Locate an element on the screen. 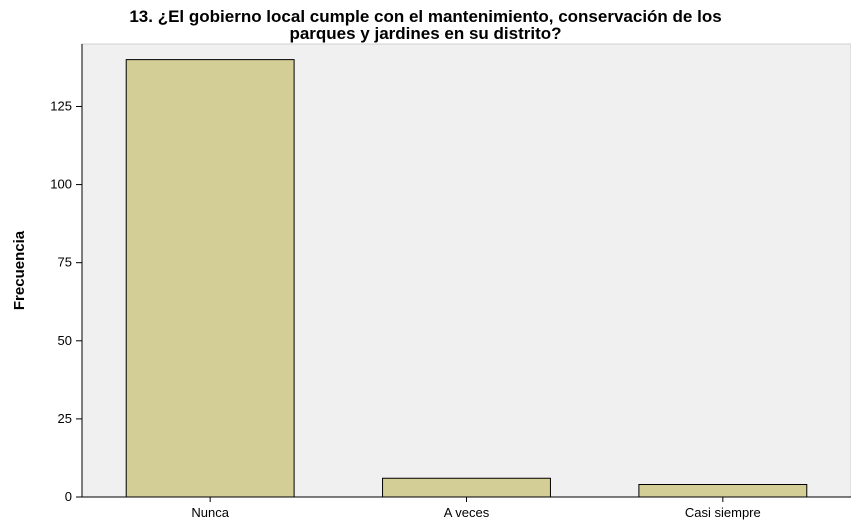 Image resolution: width=851 pixels, height=521 pixels. x-tick-label: A veces is located at coordinates (467, 512).